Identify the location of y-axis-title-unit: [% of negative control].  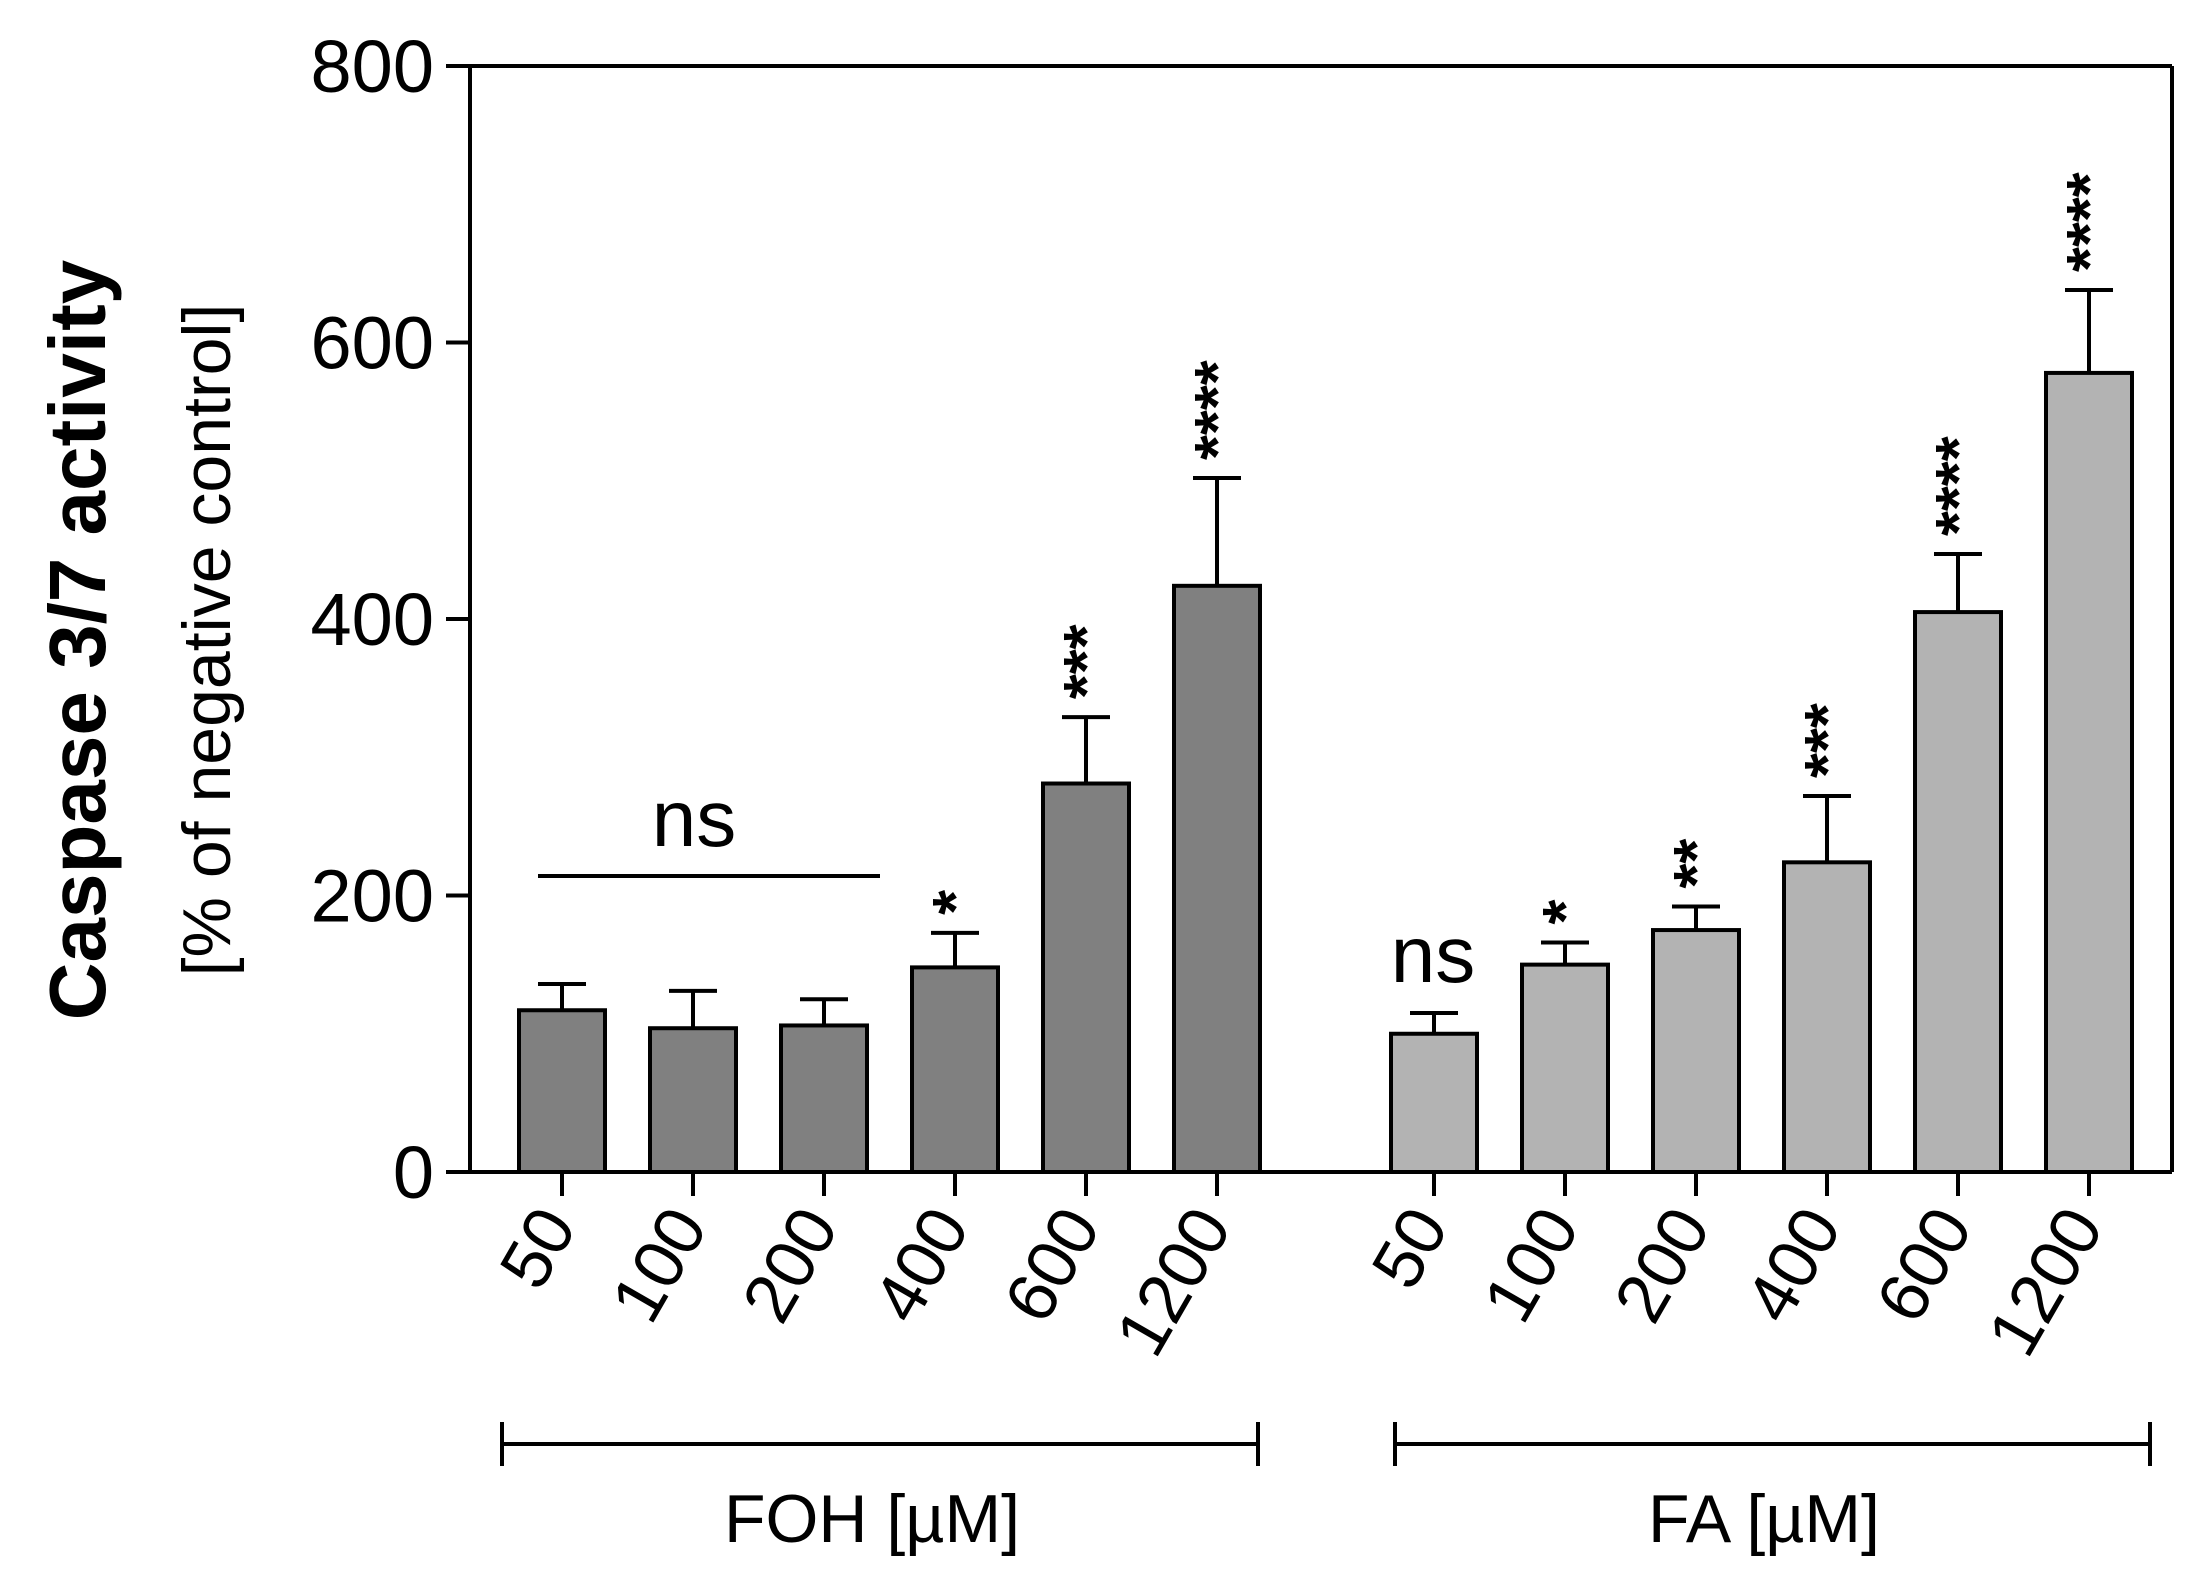
(207, 640).